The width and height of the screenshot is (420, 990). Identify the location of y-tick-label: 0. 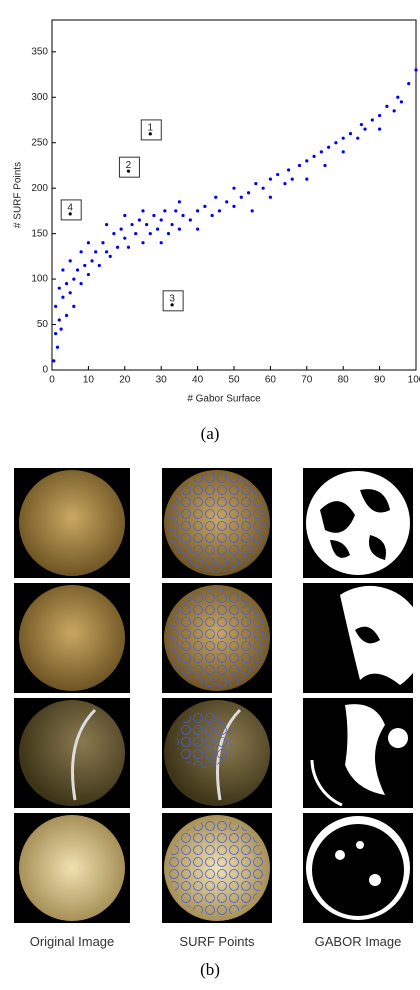
(45, 370).